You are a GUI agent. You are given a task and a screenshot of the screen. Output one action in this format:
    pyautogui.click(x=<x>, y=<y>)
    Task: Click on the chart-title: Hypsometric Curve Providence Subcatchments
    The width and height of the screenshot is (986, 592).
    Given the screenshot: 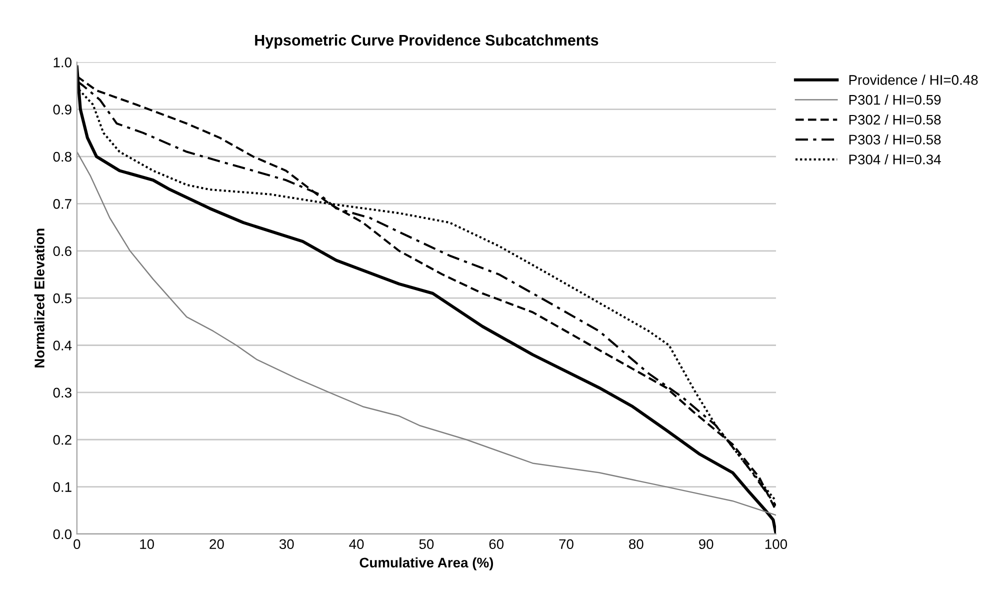 What is the action you would take?
    pyautogui.click(x=426, y=41)
    